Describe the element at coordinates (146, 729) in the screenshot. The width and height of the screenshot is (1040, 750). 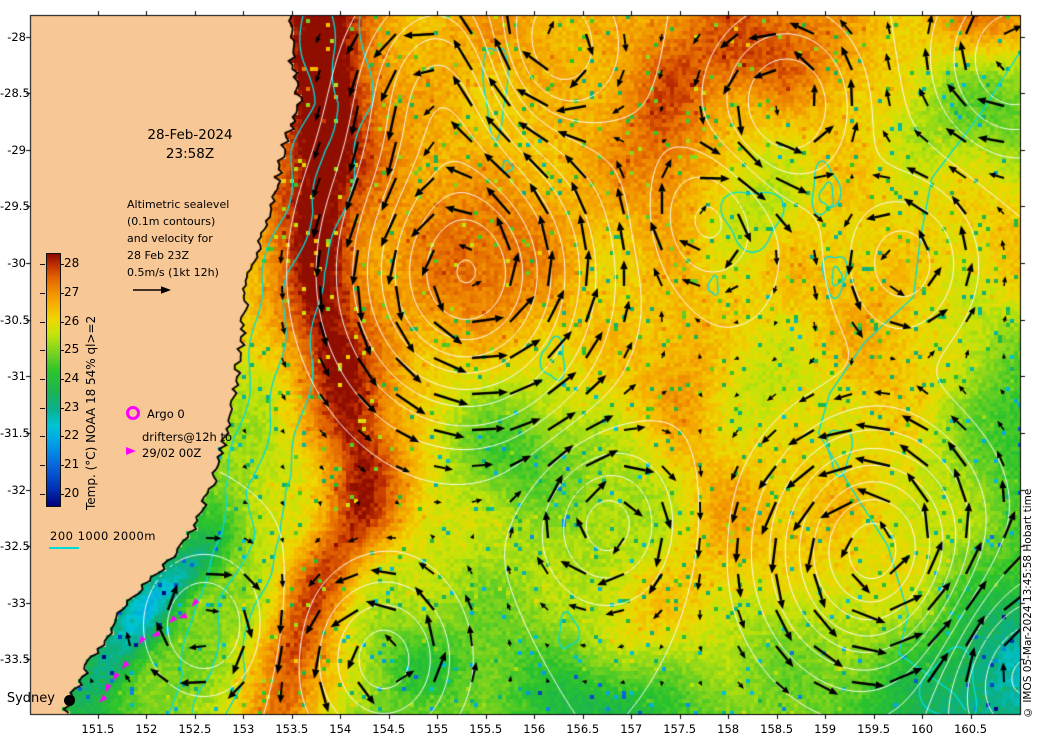
I see `x-tick-label: 152` at that location.